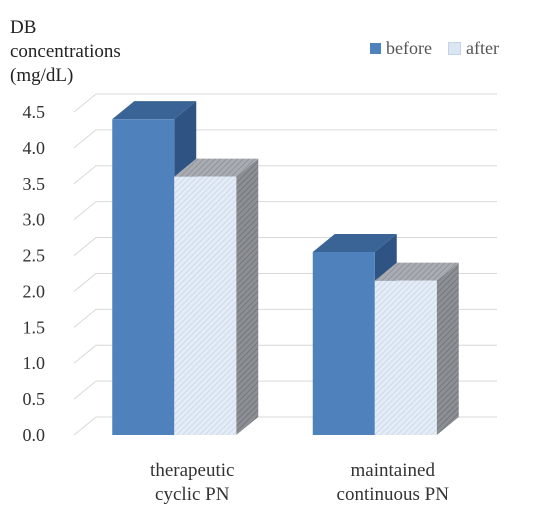 This screenshot has height=506, width=553. Describe the element at coordinates (482, 48) in the screenshot. I see `legend-label-after: after` at that location.